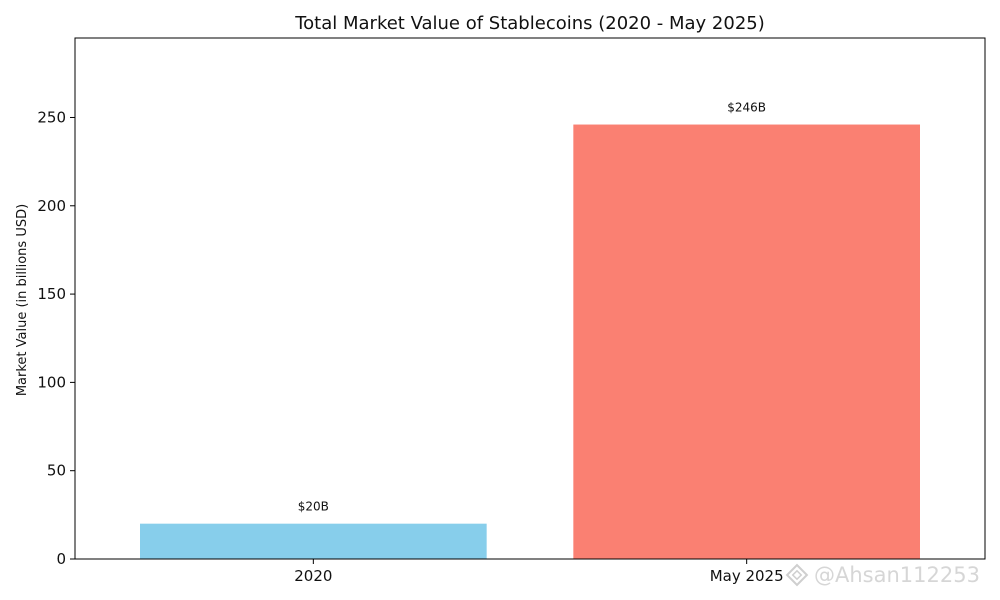  I want to click on y-tick-label-5: 250, so click(51, 117).